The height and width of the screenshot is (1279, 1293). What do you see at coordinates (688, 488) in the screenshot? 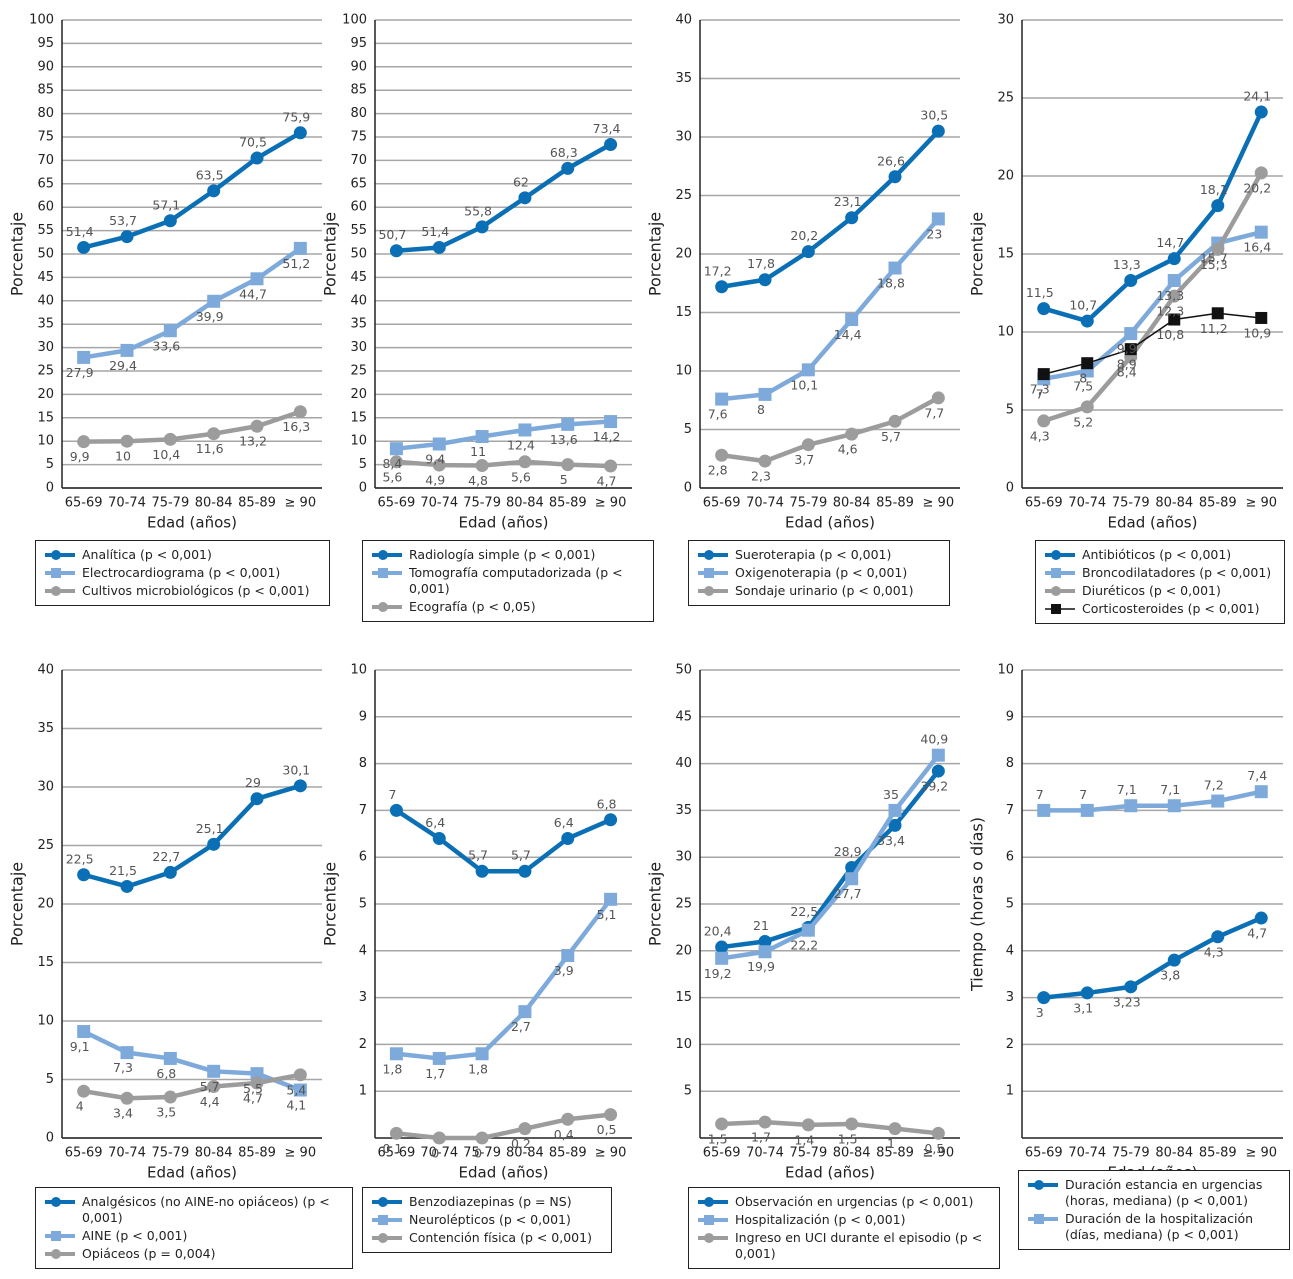
I see `y-tick-label: 0` at bounding box center [688, 488].